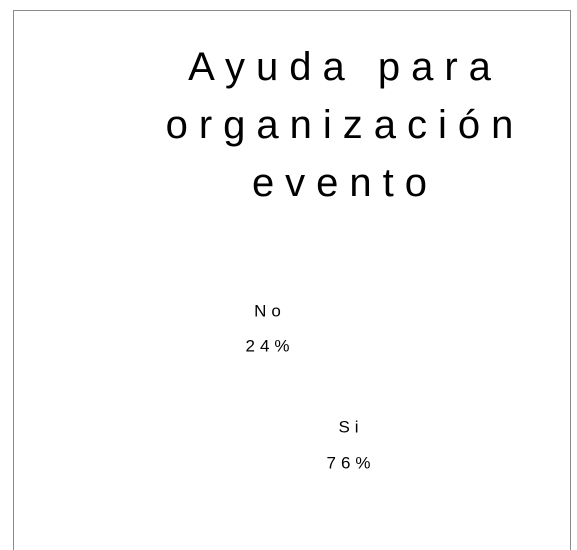  Describe the element at coordinates (350, 462) in the screenshot. I see `slice-value-label: 76%` at that location.